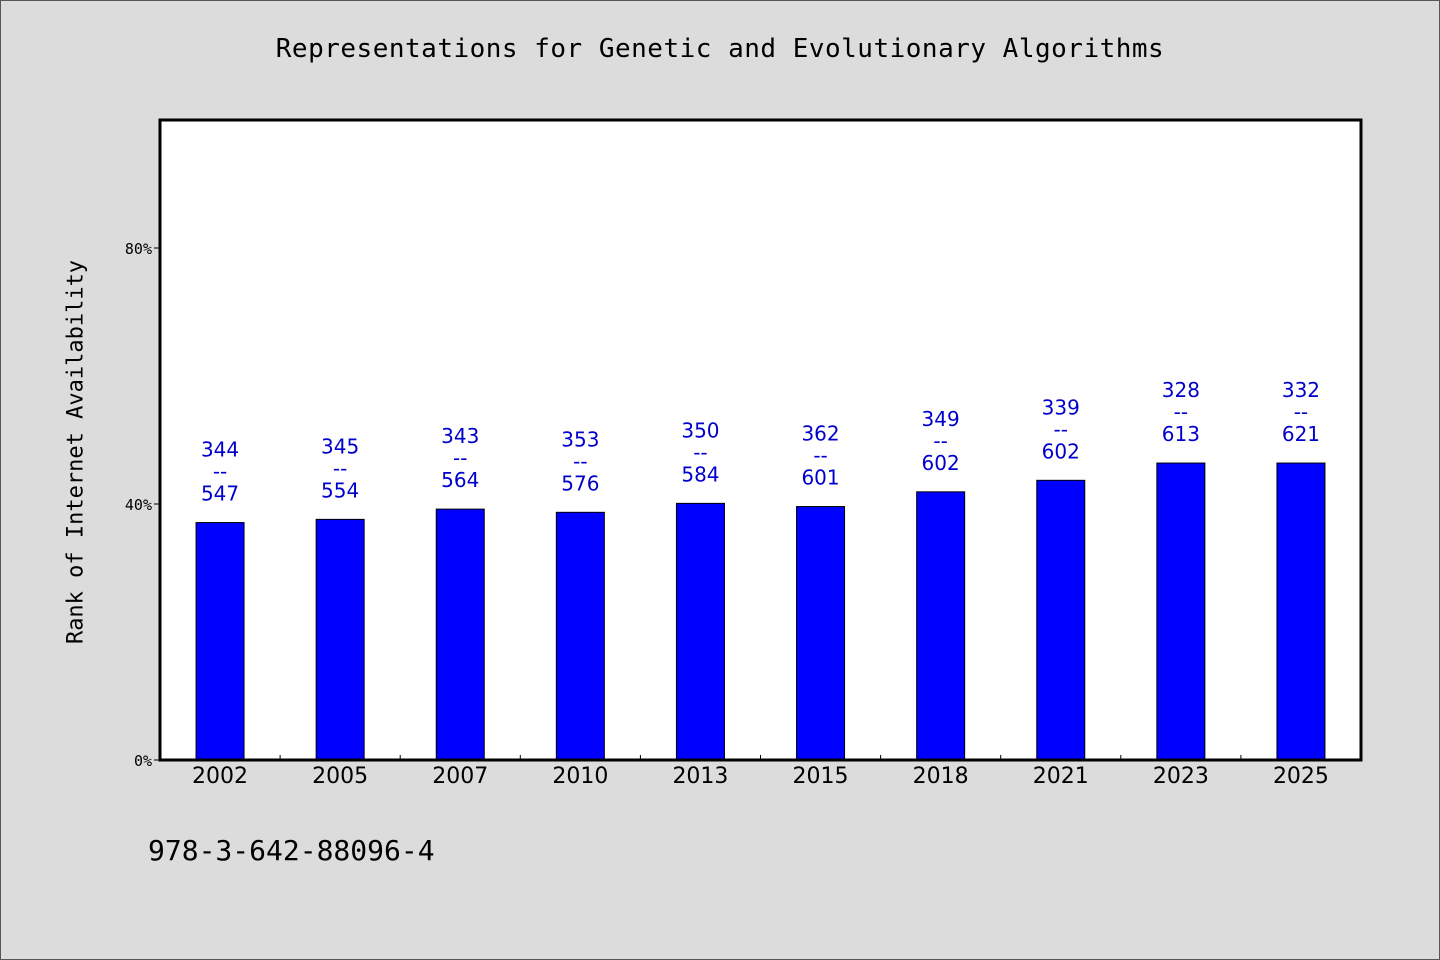 The height and width of the screenshot is (960, 1440). Describe the element at coordinates (340, 776) in the screenshot. I see `x-tick-label-2005: 2005` at that location.